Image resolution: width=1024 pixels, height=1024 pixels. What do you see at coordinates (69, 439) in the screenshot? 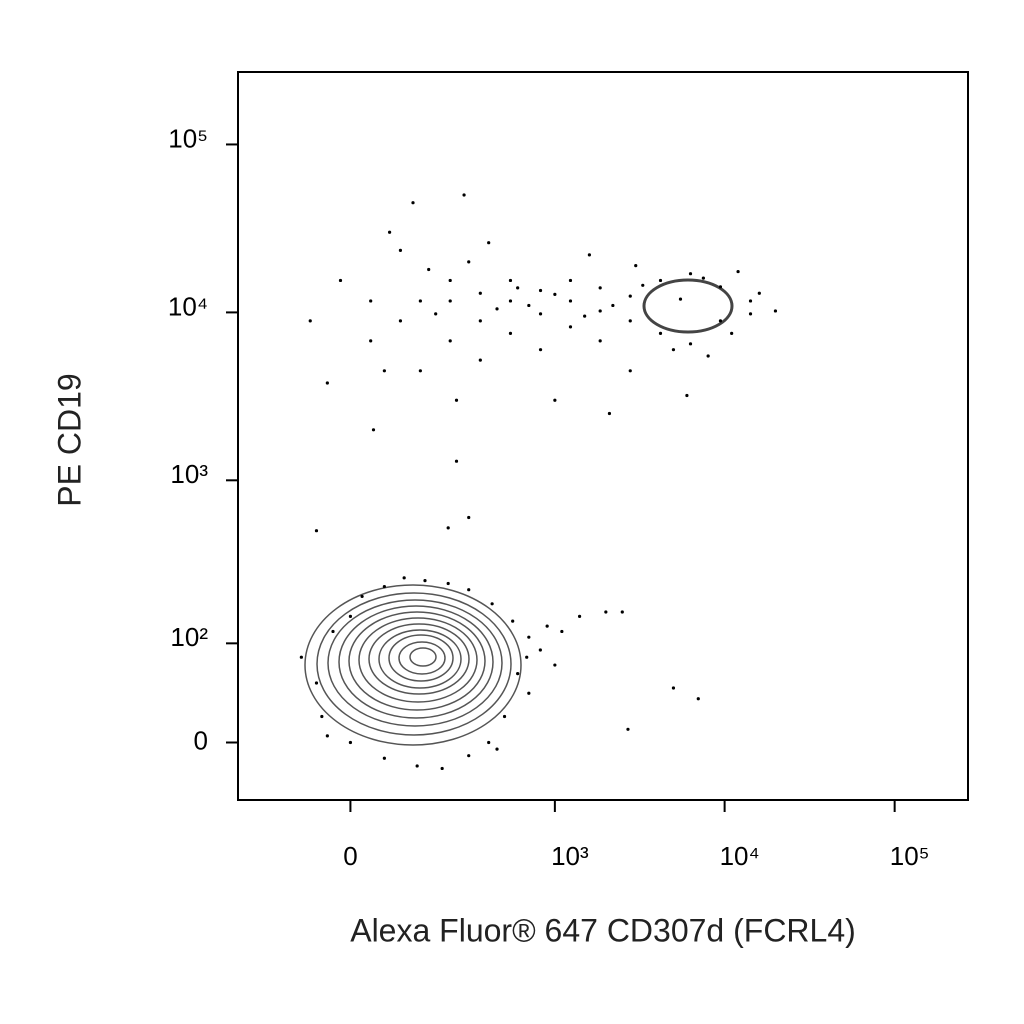
I see `y-axis-title: PE CD19` at bounding box center [69, 439].